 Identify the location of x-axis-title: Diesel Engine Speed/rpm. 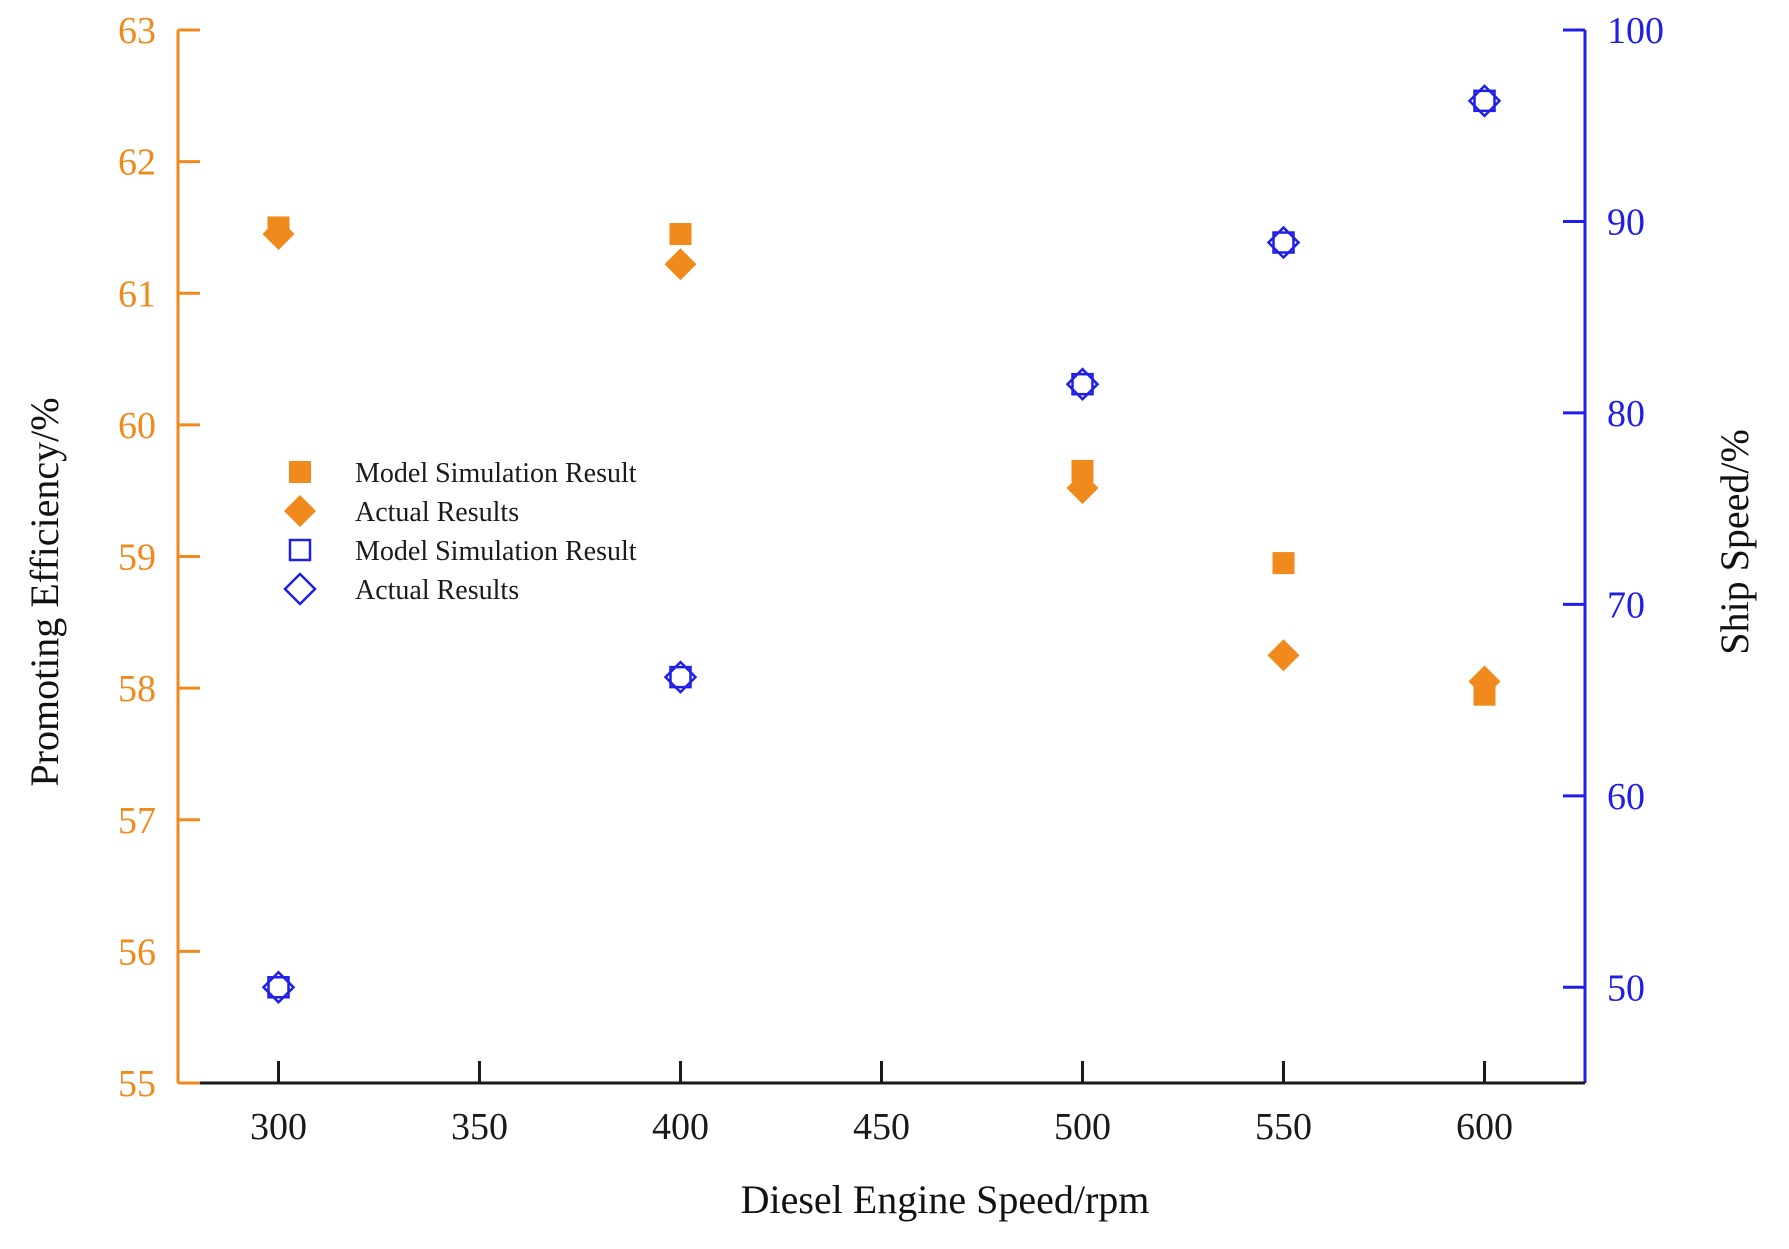
(945, 1199).